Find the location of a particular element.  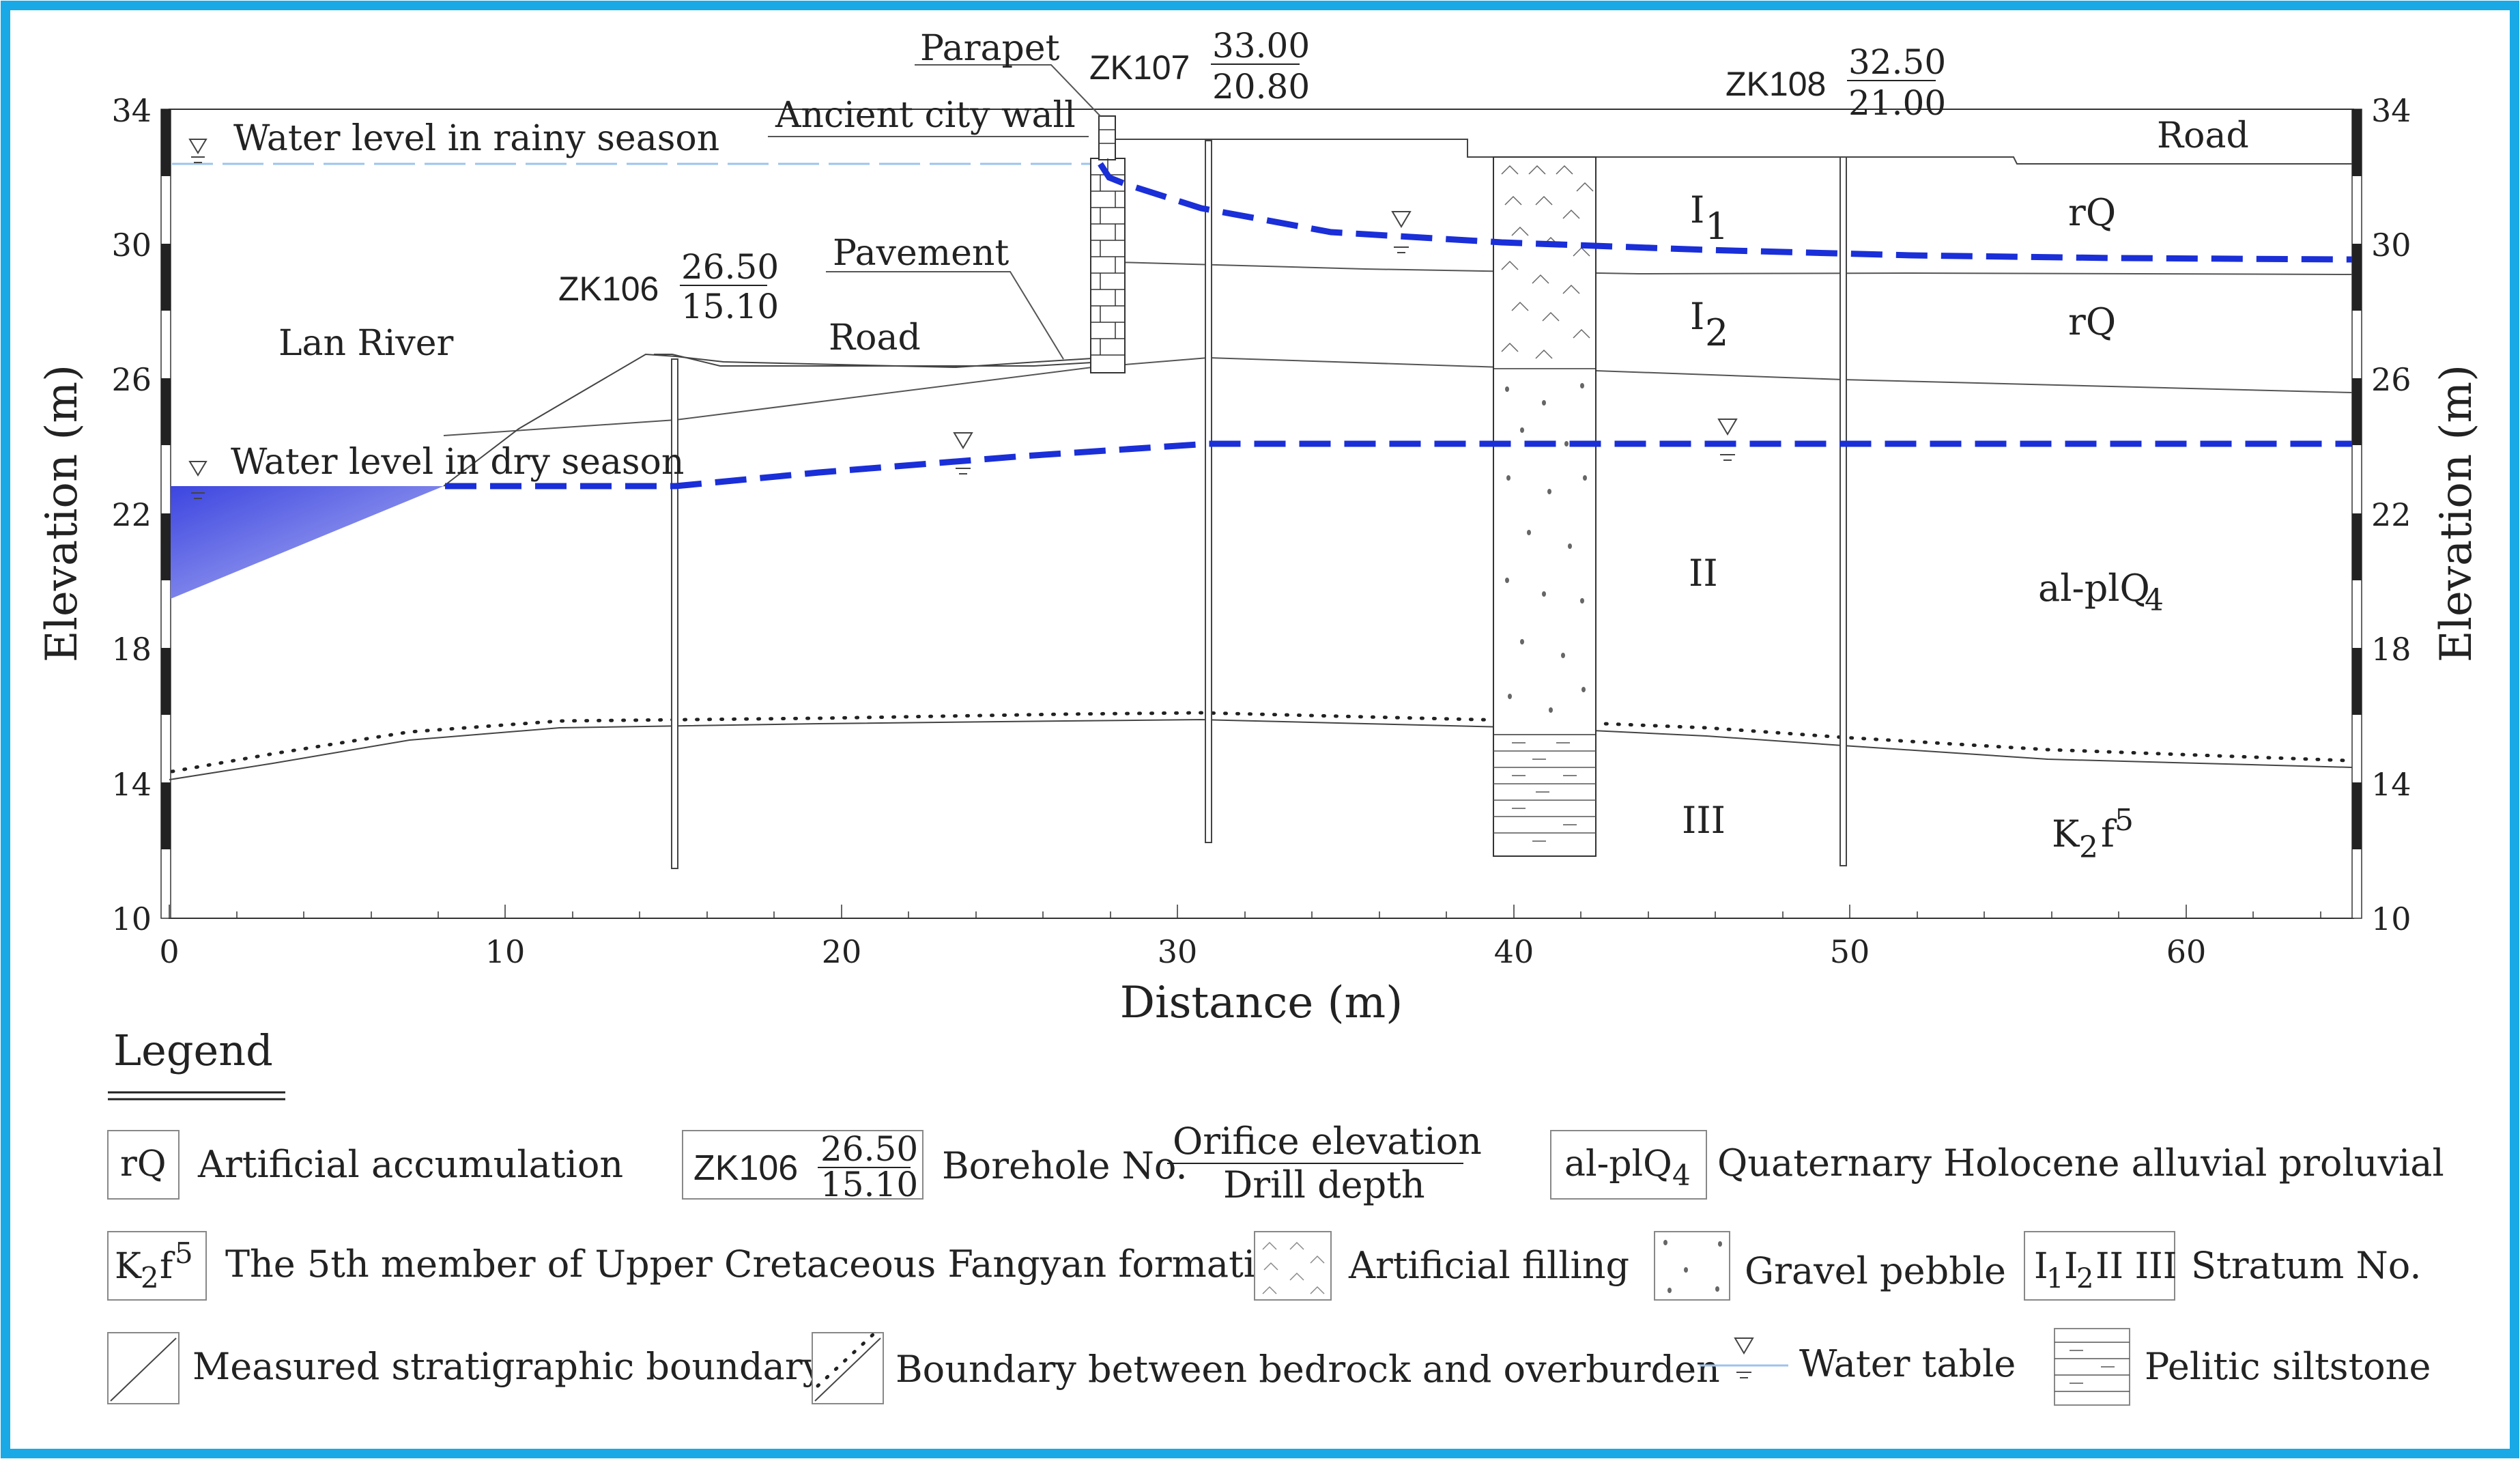

borehole-column is located at coordinates (1545, 506).